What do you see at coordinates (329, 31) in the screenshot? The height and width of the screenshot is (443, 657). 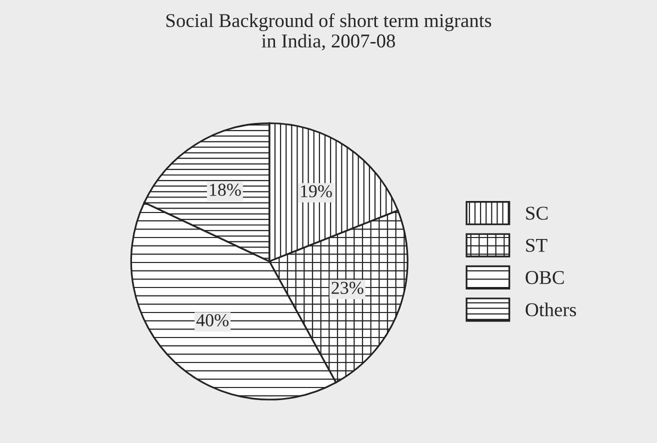 I see `chart-title: Social Background of short term migrants in India, 2007-08` at bounding box center [329, 31].